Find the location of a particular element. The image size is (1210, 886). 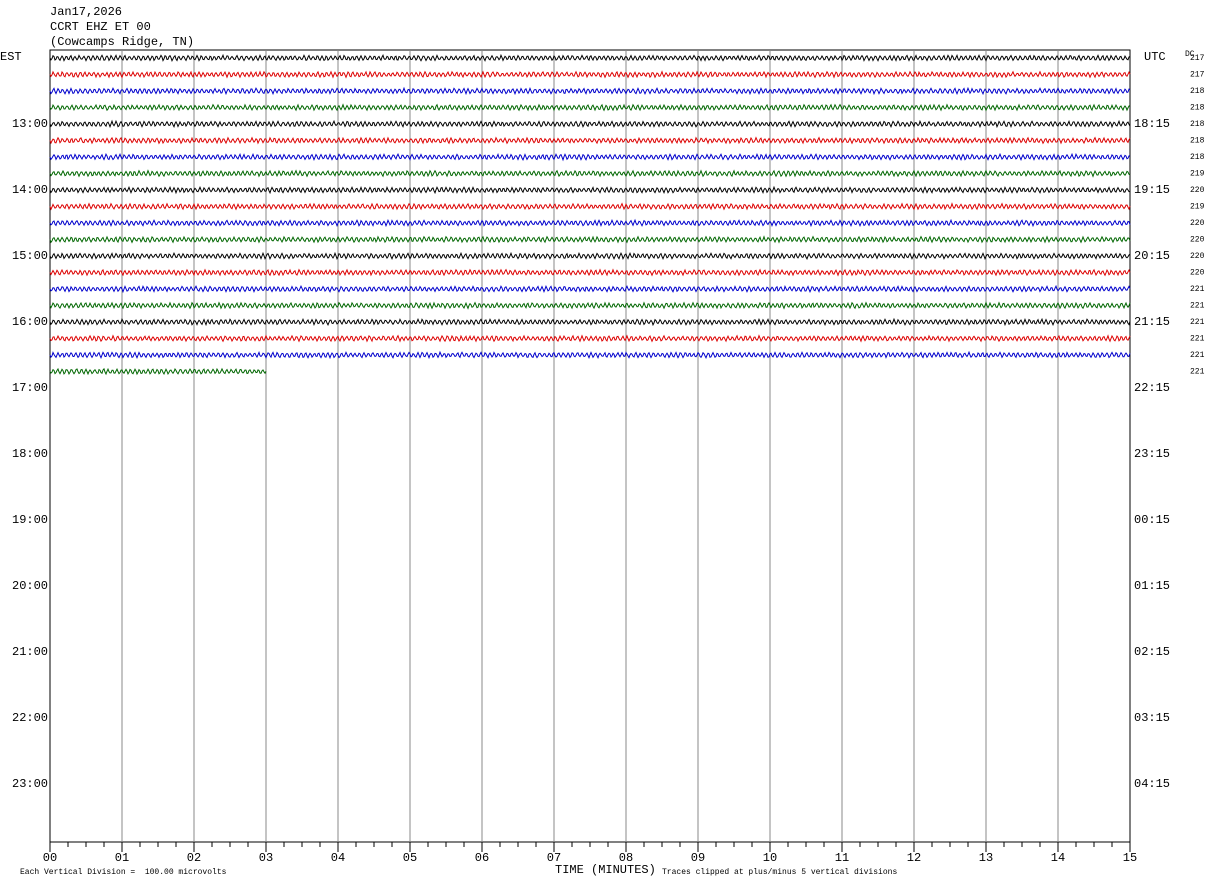

utc-hour-label: 22:15 is located at coordinates (1152, 388).